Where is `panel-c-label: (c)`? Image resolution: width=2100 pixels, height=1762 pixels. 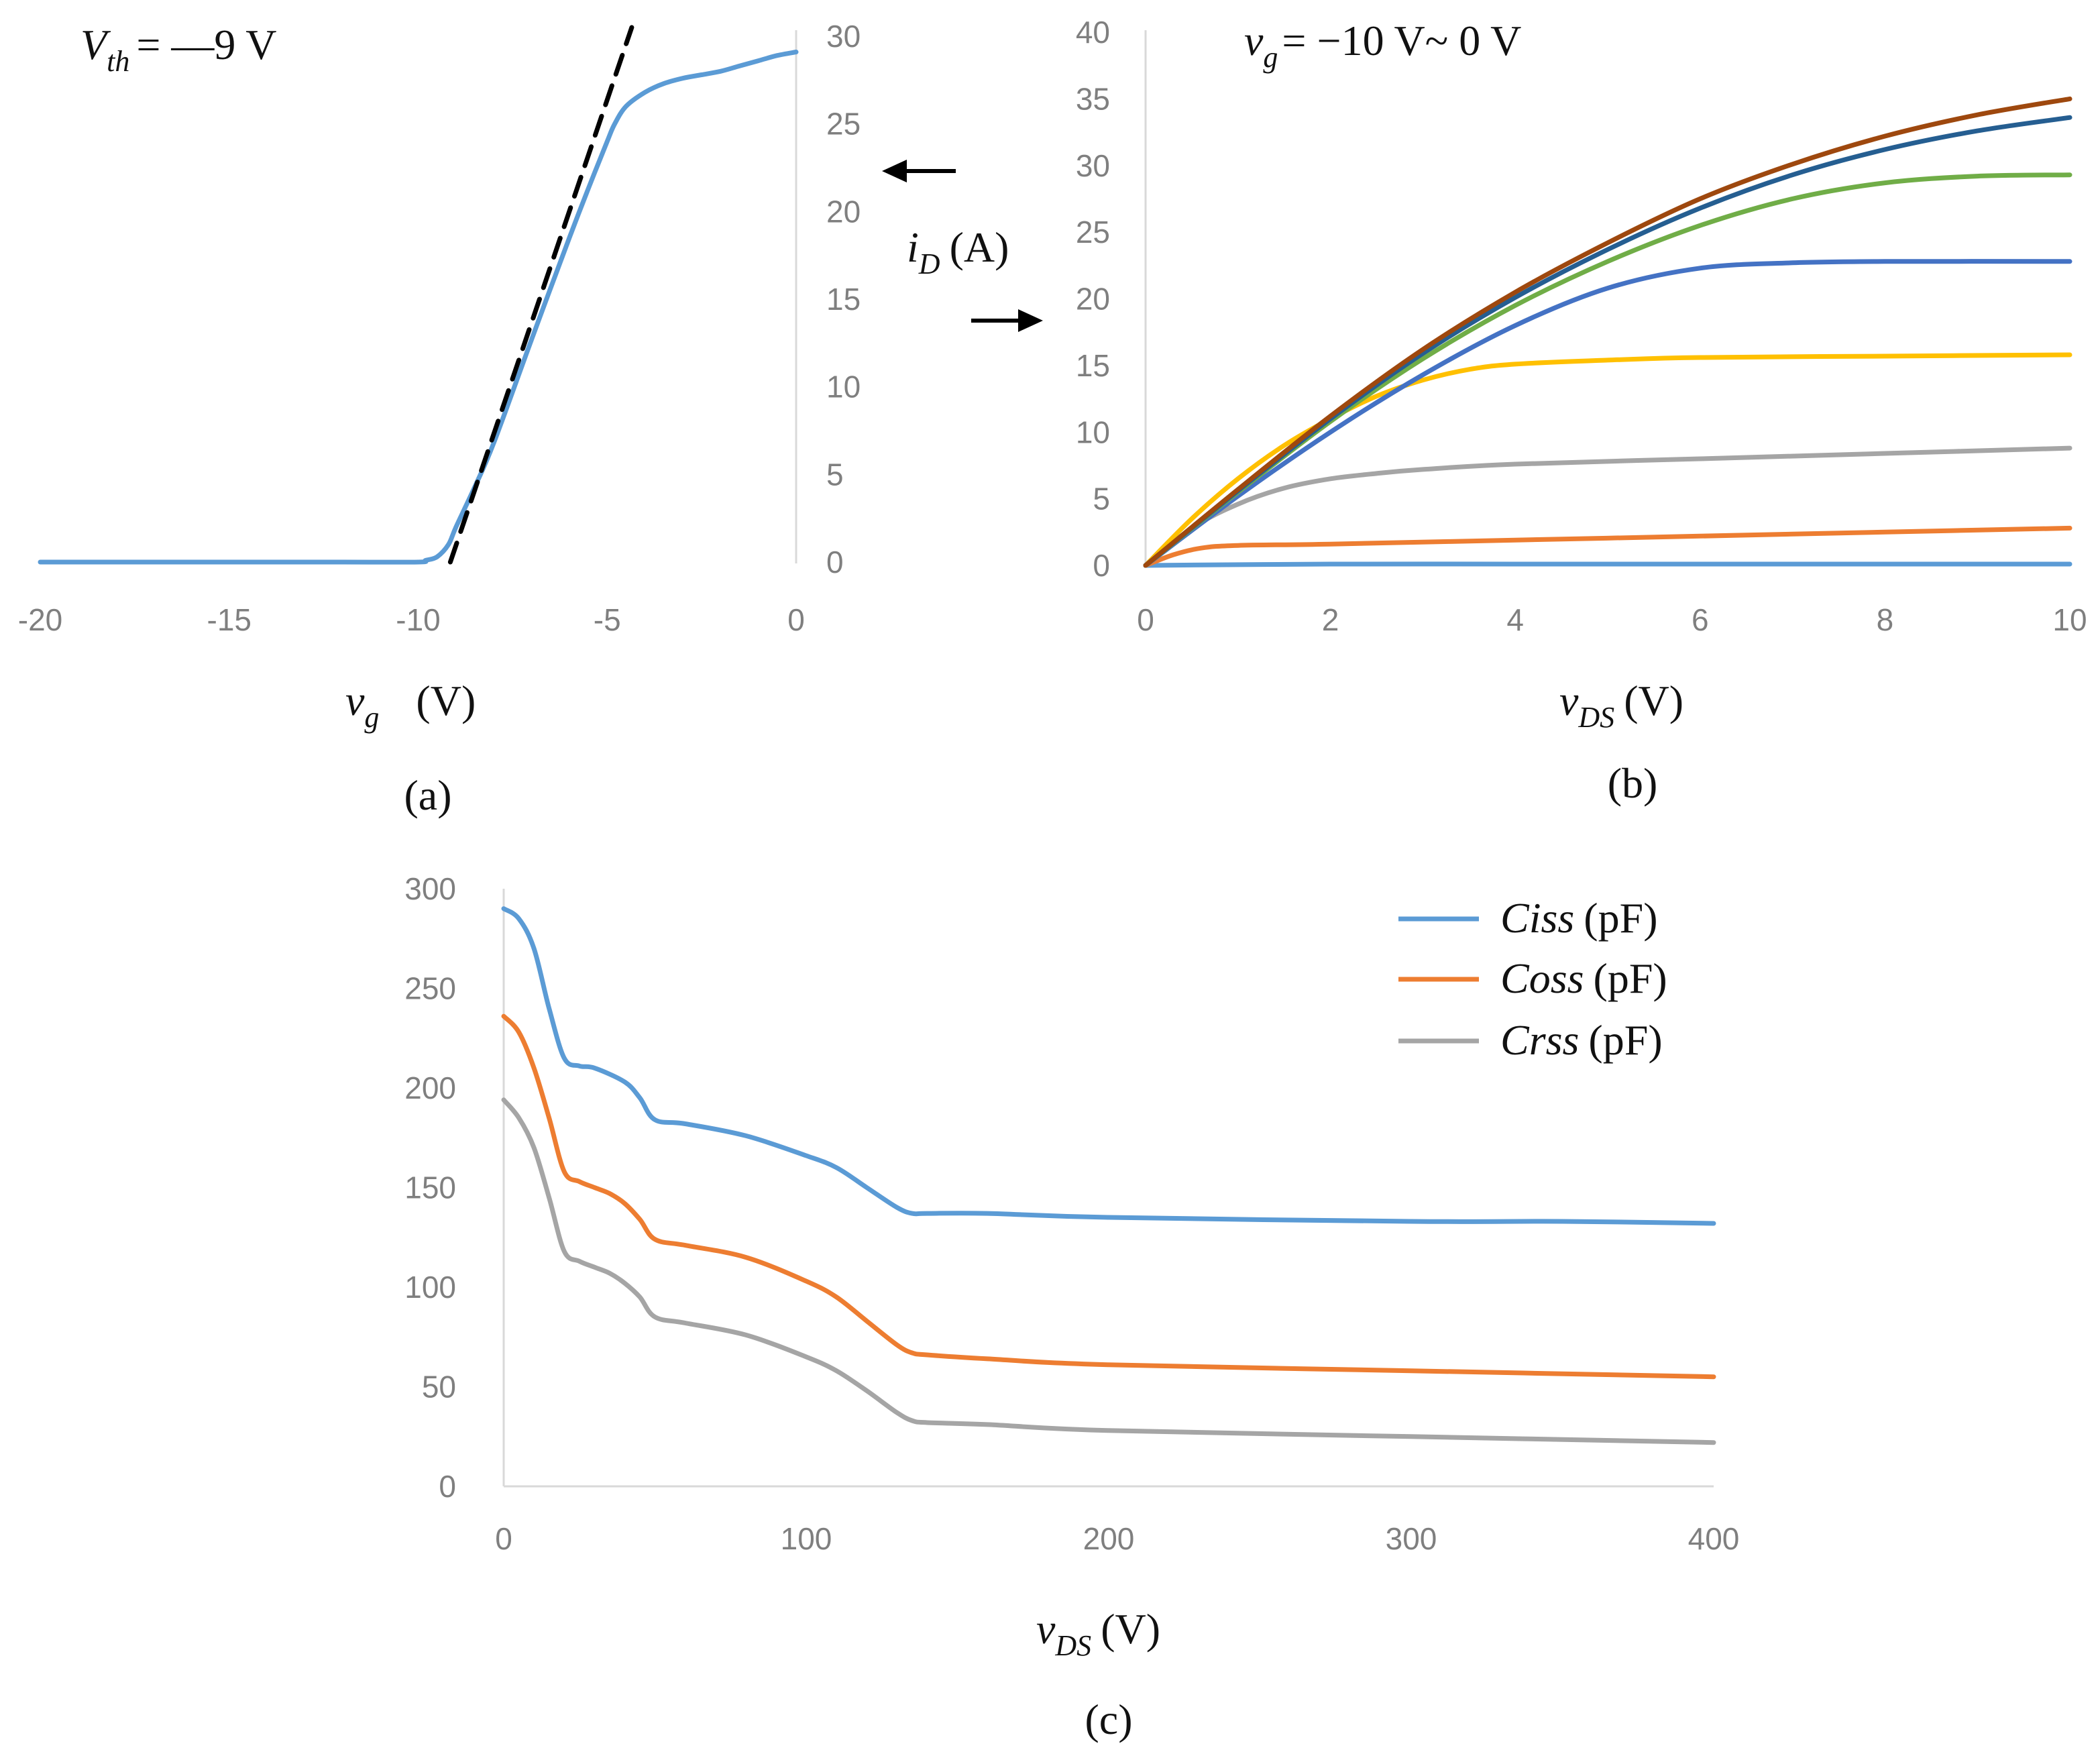 panel-c-label: (c) is located at coordinates (1108, 1719).